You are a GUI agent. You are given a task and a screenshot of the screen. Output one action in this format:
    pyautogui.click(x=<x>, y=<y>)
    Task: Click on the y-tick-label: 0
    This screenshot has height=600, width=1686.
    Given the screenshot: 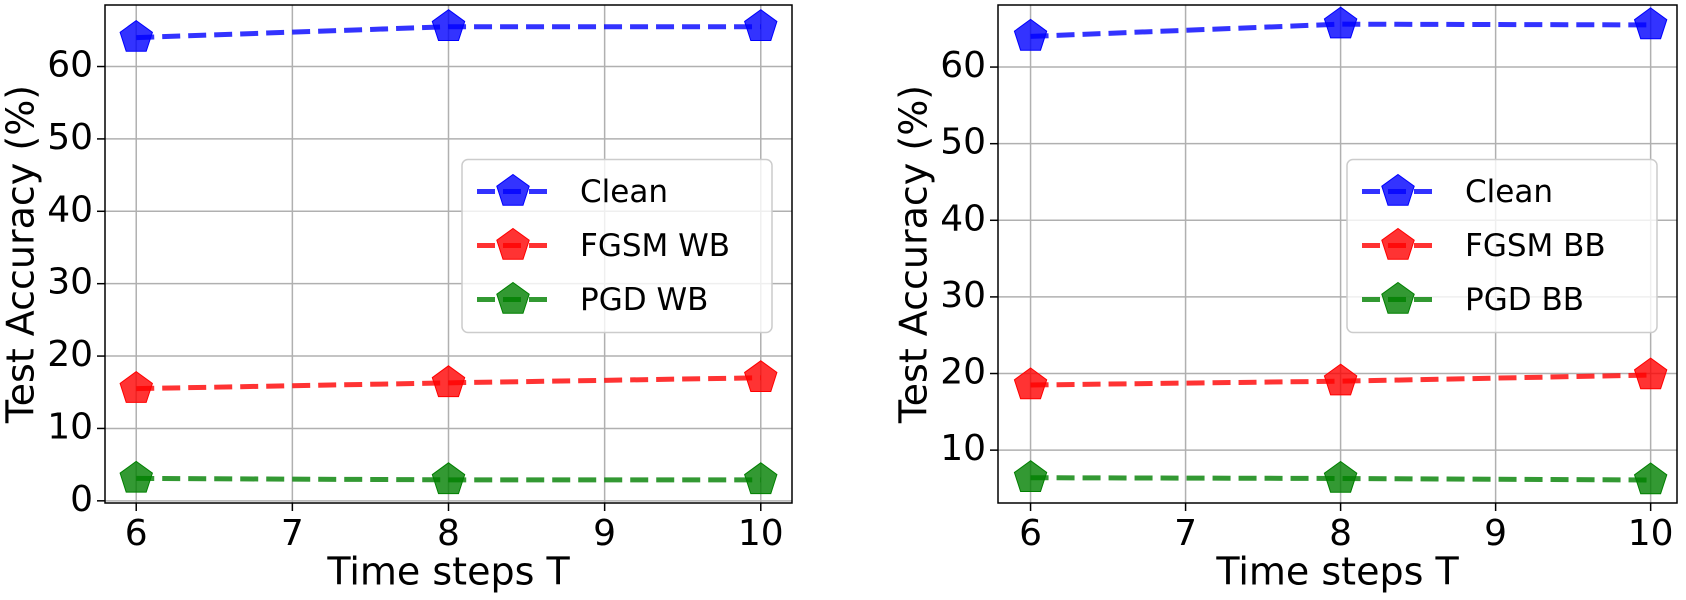 What is the action you would take?
    pyautogui.click(x=81, y=499)
    